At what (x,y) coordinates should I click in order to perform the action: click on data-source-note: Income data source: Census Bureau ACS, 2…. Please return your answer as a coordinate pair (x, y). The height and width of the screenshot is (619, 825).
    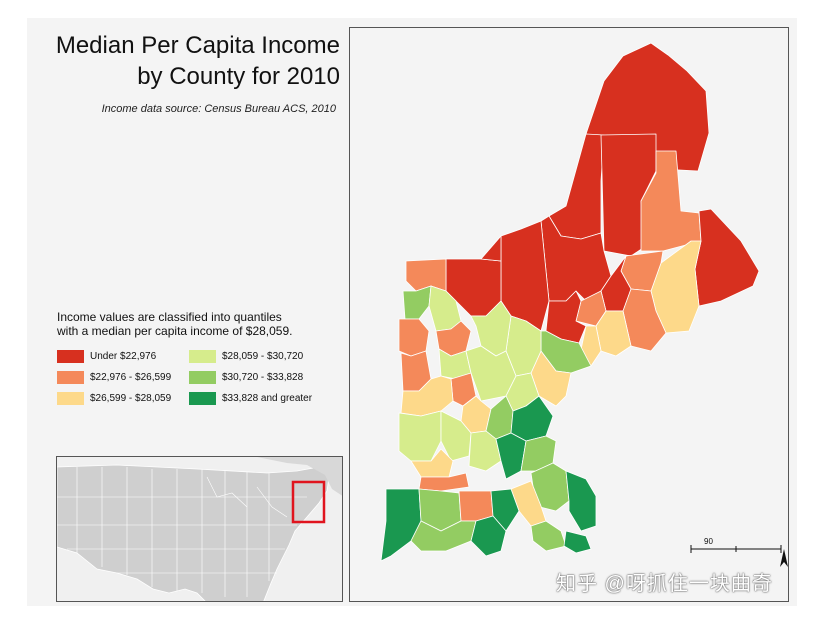
    Looking at the image, I should click on (218, 109).